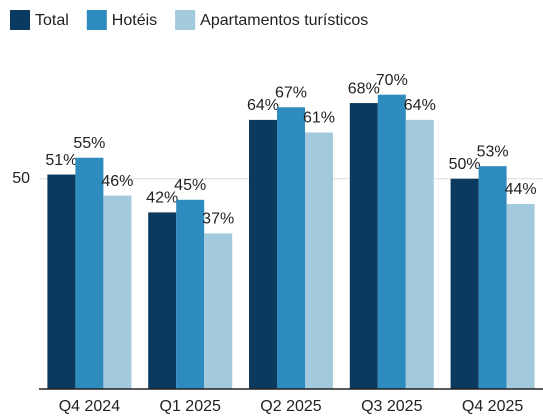 The image size is (543, 416). I want to click on value-label: 70%, so click(392, 80).